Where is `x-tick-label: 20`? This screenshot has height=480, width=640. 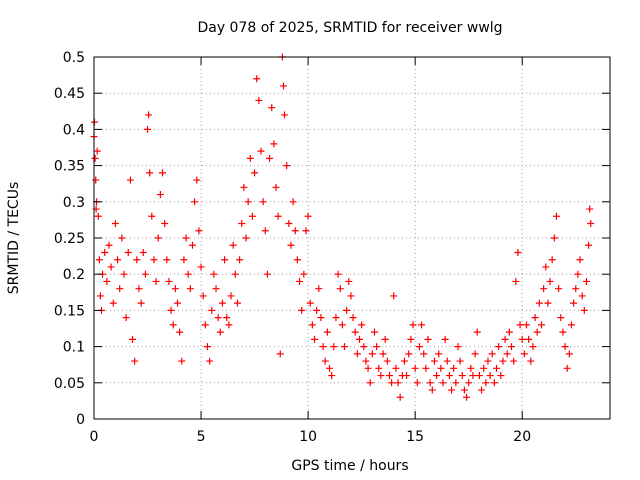 x-tick-label: 20 is located at coordinates (522, 437).